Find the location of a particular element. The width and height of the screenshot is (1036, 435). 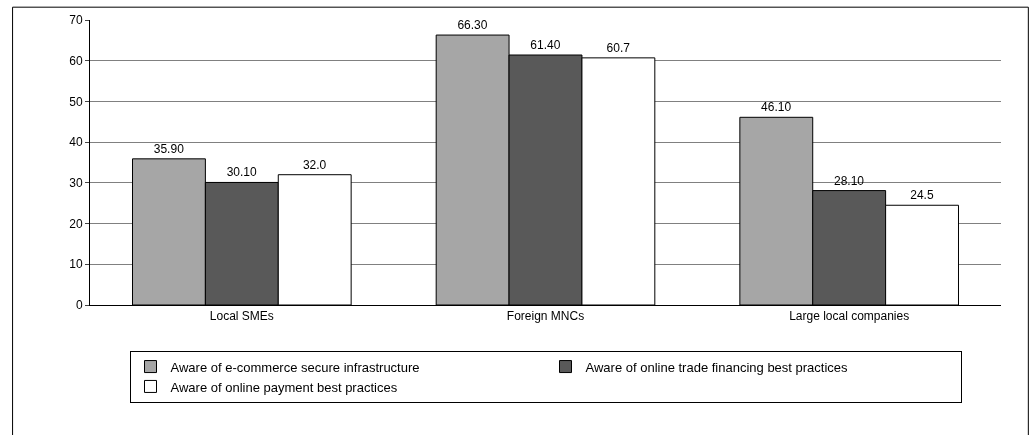

y-tick-label: 10 is located at coordinates (76, 264).